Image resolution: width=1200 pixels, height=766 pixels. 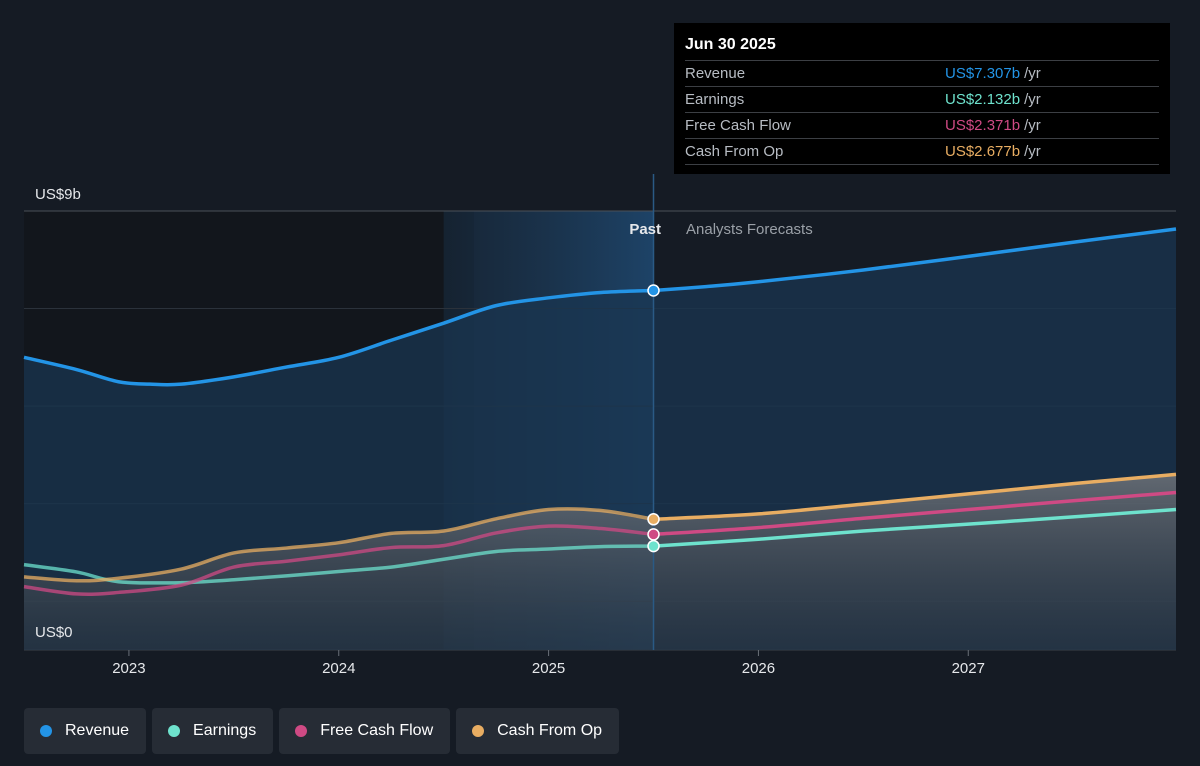 I want to click on x-tick-label: 2025, so click(x=548, y=668).